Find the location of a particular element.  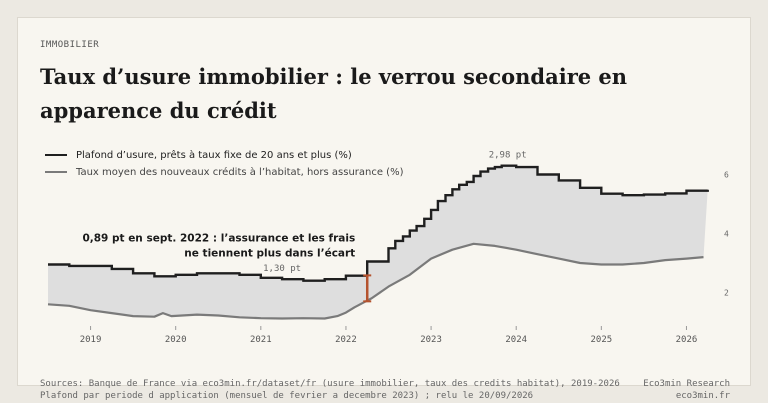

x-tick-label: 2023 is located at coordinates (431, 340).